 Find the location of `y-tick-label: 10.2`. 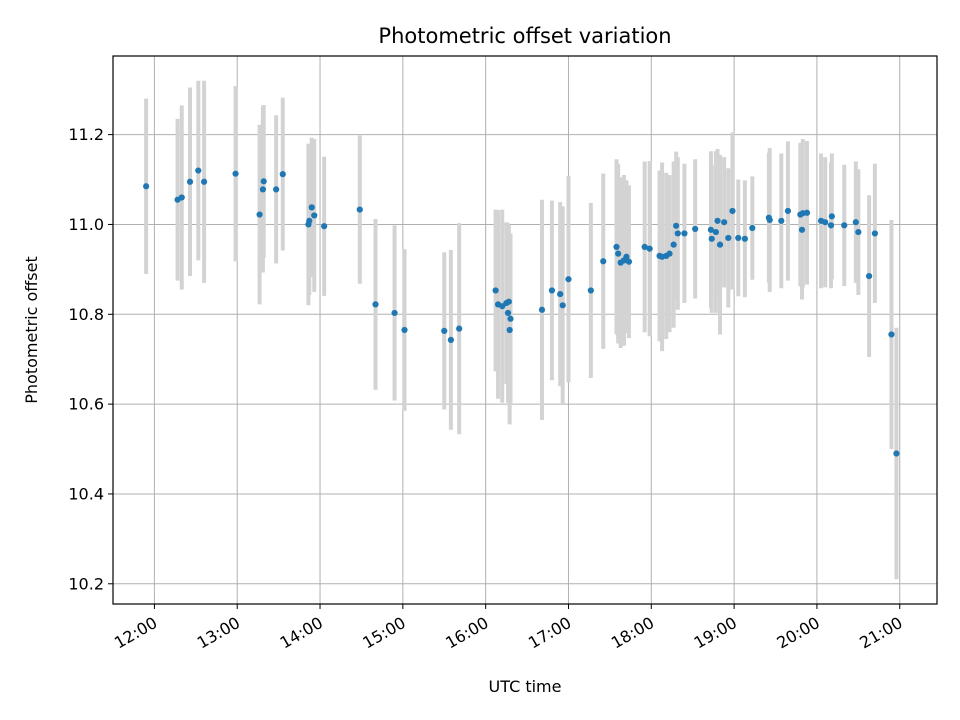

y-tick-label: 10.2 is located at coordinates (86, 583).